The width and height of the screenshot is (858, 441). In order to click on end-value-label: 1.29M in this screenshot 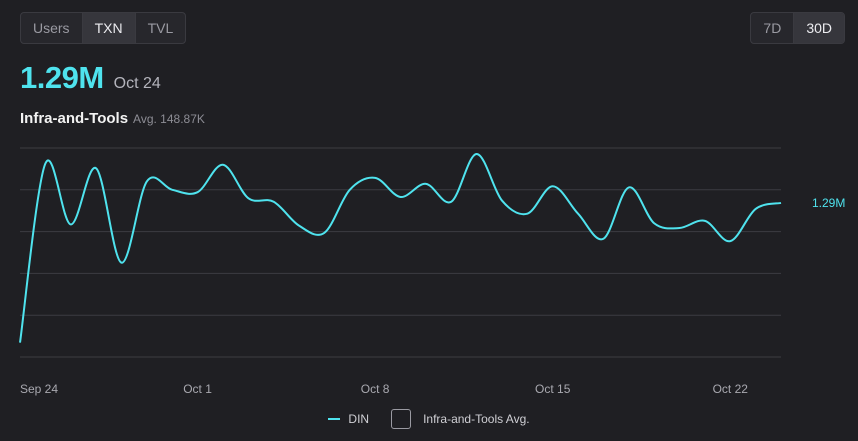, I will do `click(828, 203)`.